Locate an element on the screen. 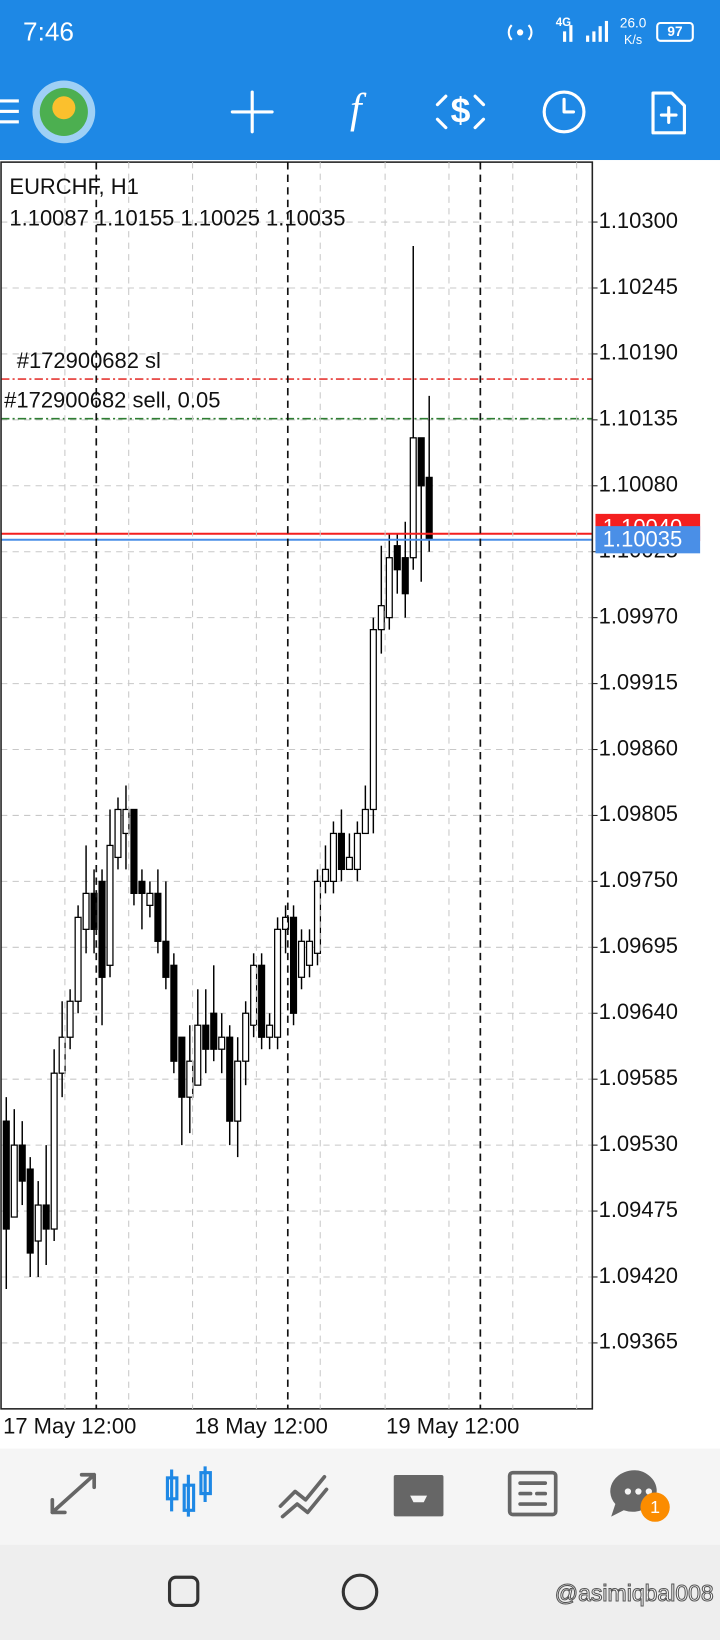  price-box-label: 1.10035 is located at coordinates (642, 539).